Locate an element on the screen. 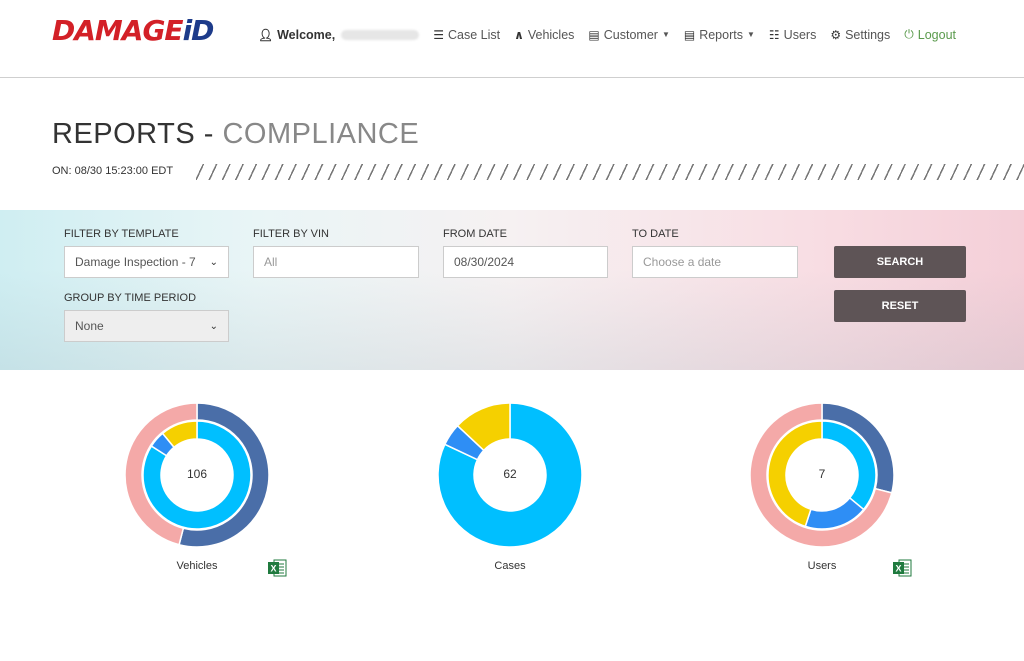 Image resolution: width=1024 pixels, height=661 pixels. page-title: REPORTS - COMPLIANCE is located at coordinates (235, 134).